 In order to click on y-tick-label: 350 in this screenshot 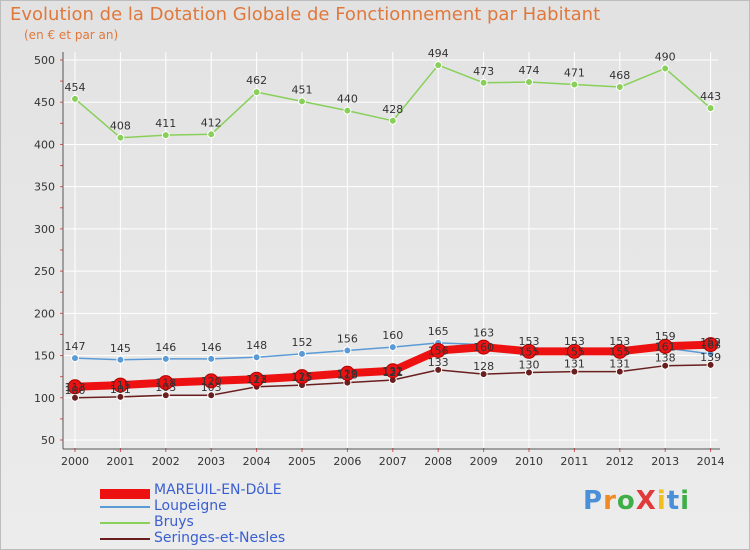, I will do `click(44, 187)`.